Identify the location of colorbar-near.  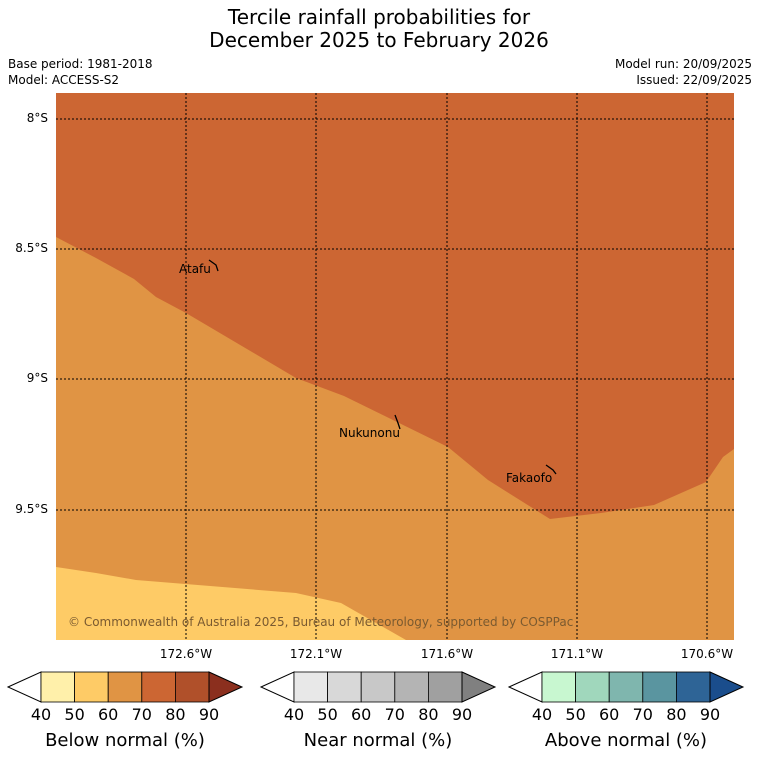
(378, 687).